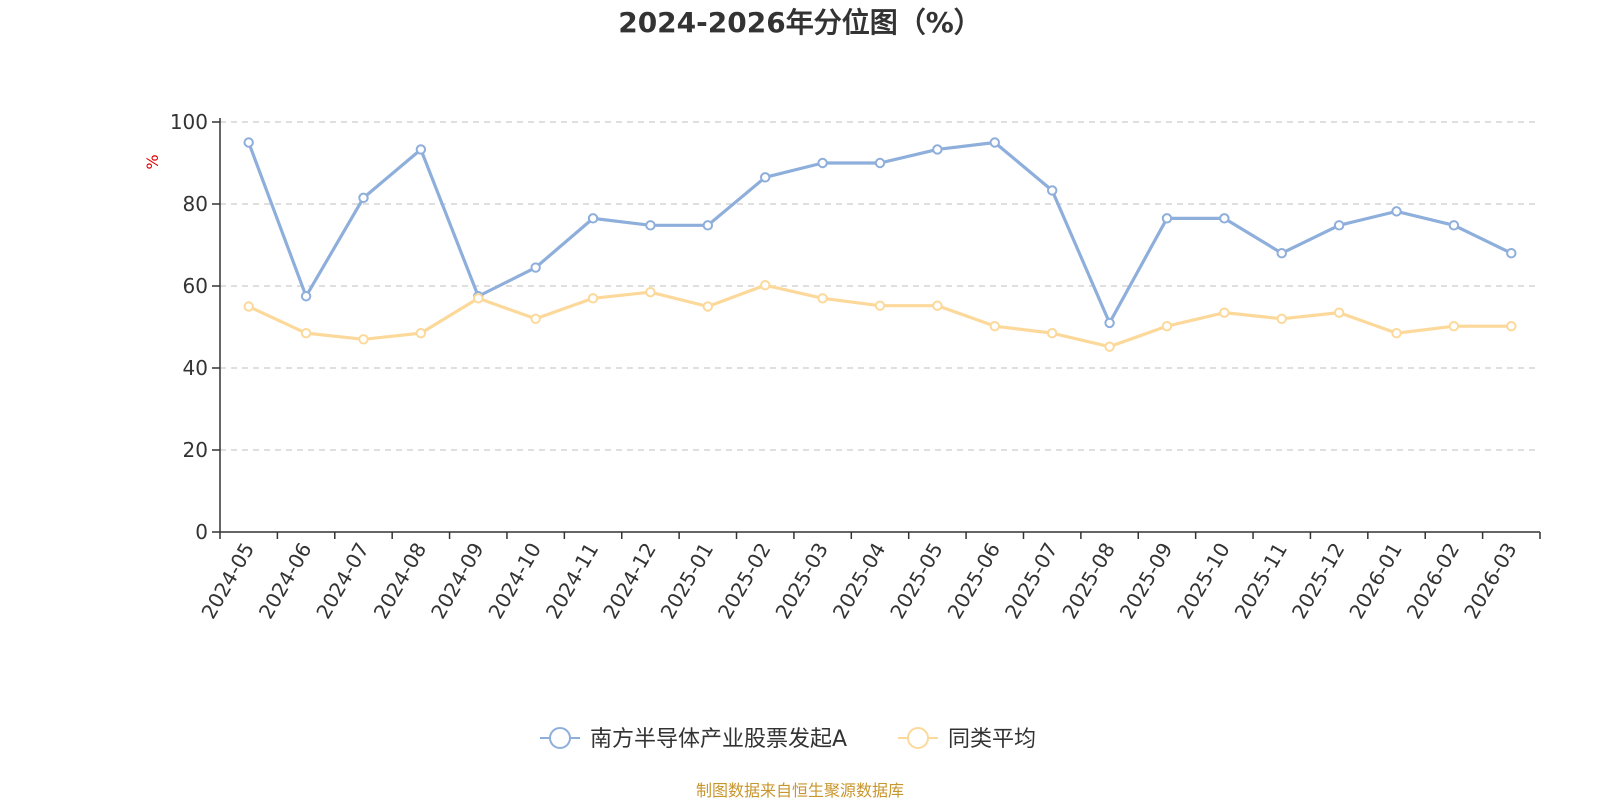 The width and height of the screenshot is (1600, 800). What do you see at coordinates (195, 368) in the screenshot?
I see `y-tick-label: 40` at bounding box center [195, 368].